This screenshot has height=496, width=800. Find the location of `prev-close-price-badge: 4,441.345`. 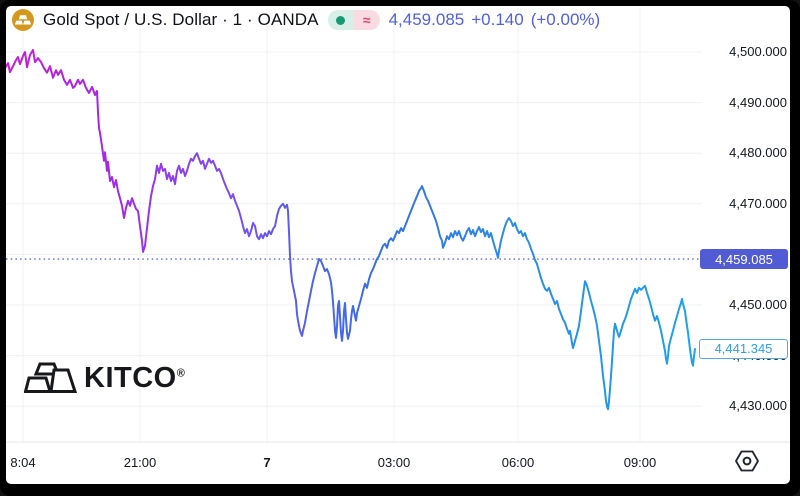

prev-close-price-badge: 4,441.345 is located at coordinates (743, 348).